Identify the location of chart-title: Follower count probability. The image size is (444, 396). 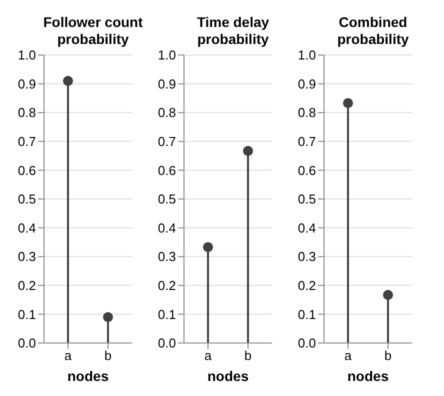
(93, 30).